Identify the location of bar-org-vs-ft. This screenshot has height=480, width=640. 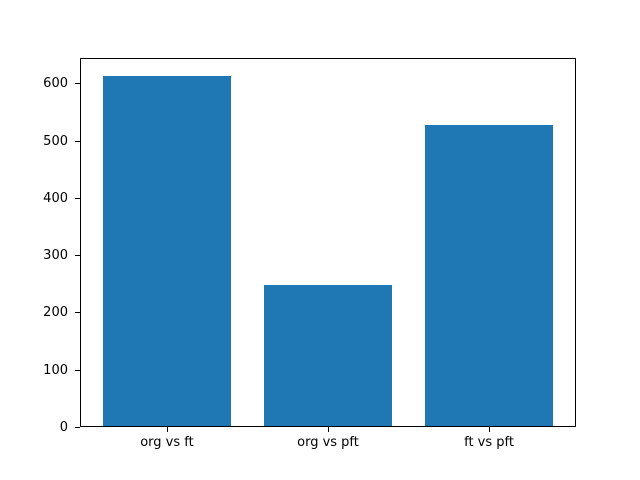
(167, 250).